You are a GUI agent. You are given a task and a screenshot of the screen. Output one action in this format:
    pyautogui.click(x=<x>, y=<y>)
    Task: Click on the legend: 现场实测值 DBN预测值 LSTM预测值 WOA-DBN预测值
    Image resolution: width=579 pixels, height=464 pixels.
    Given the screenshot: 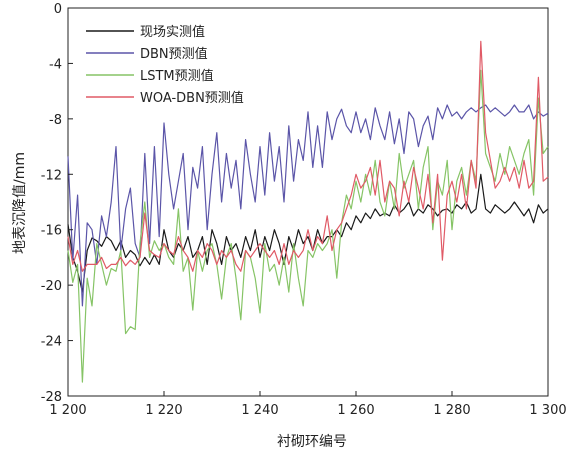 What is the action you would take?
    pyautogui.click(x=165, y=65)
    